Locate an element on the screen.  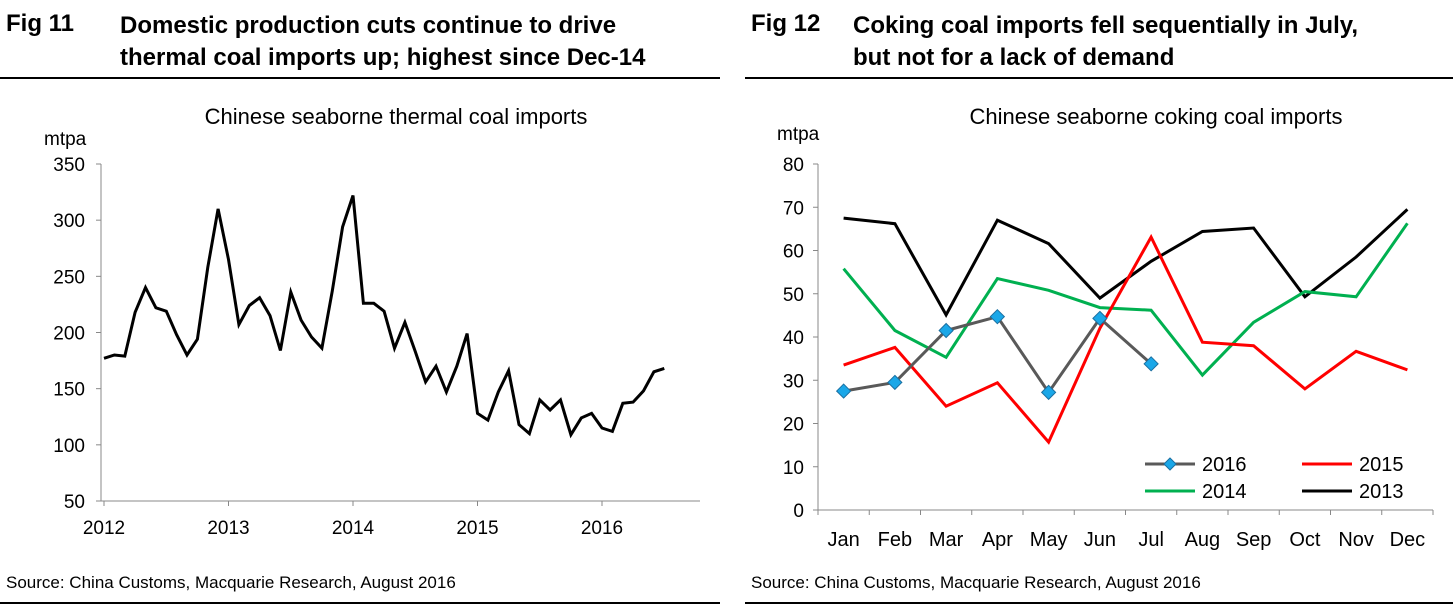
figure-12-top-rule is located at coordinates (1099, 78).